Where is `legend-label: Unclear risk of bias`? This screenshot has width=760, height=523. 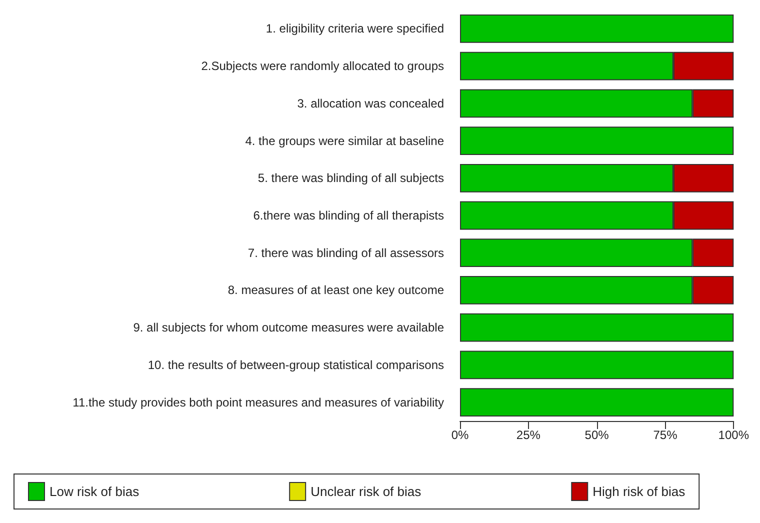 legend-label: Unclear risk of bias is located at coordinates (366, 491).